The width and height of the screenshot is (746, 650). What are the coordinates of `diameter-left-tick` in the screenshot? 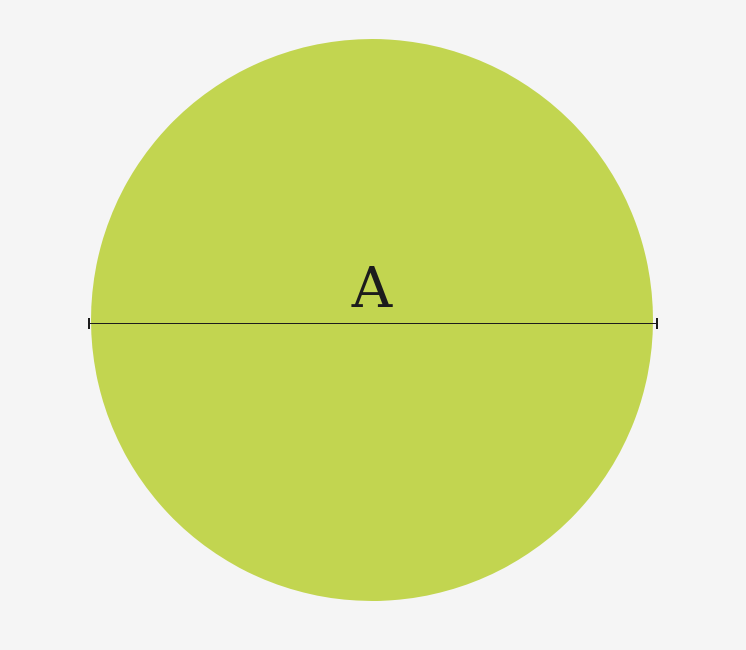 It's located at (89, 323).